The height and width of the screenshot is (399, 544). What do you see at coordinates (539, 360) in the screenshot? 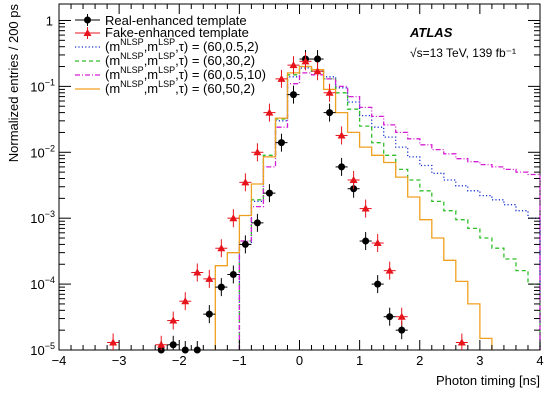
I see `x-tick-label: 4` at bounding box center [539, 360].